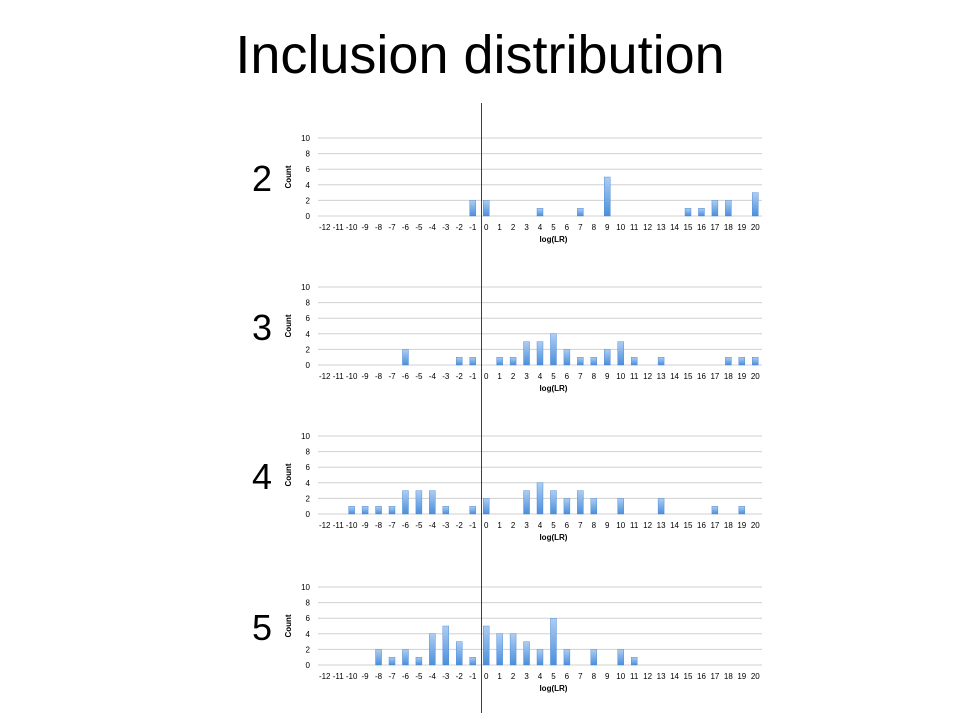 The height and width of the screenshot is (725, 960). I want to click on x-tick-label: -4, so click(433, 227).